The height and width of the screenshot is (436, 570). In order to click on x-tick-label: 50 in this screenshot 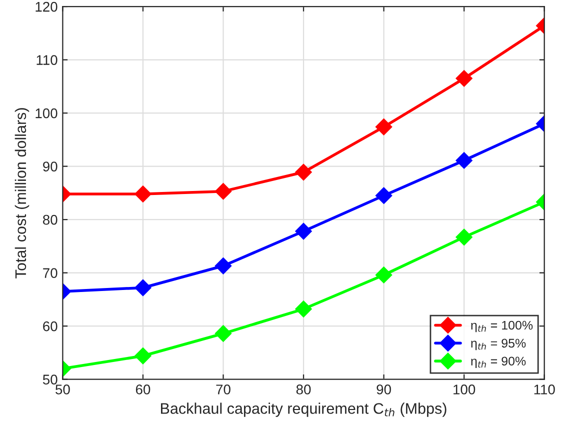, I will do `click(63, 389)`.